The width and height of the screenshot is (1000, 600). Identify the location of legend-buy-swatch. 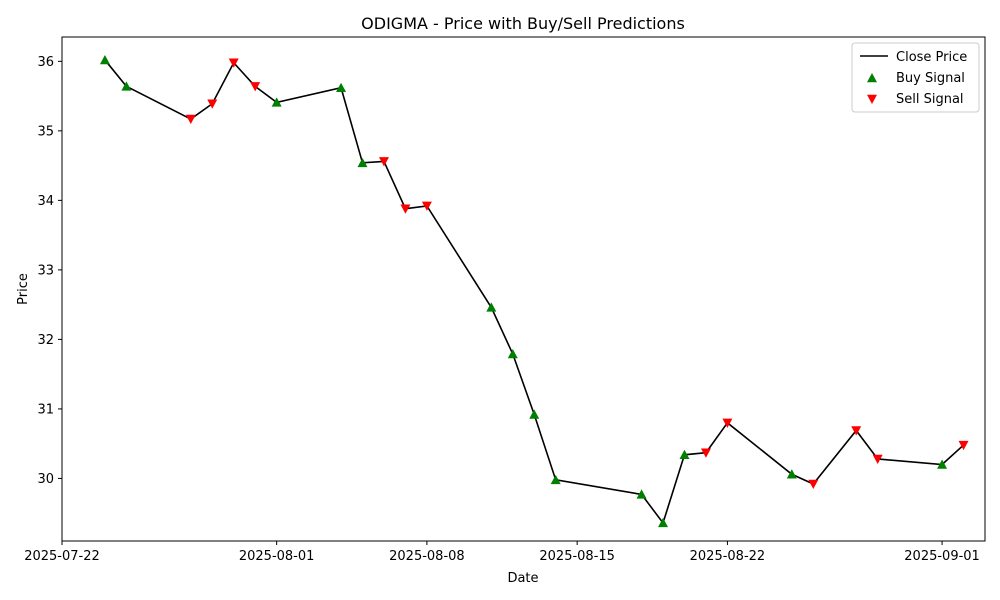
(872, 78).